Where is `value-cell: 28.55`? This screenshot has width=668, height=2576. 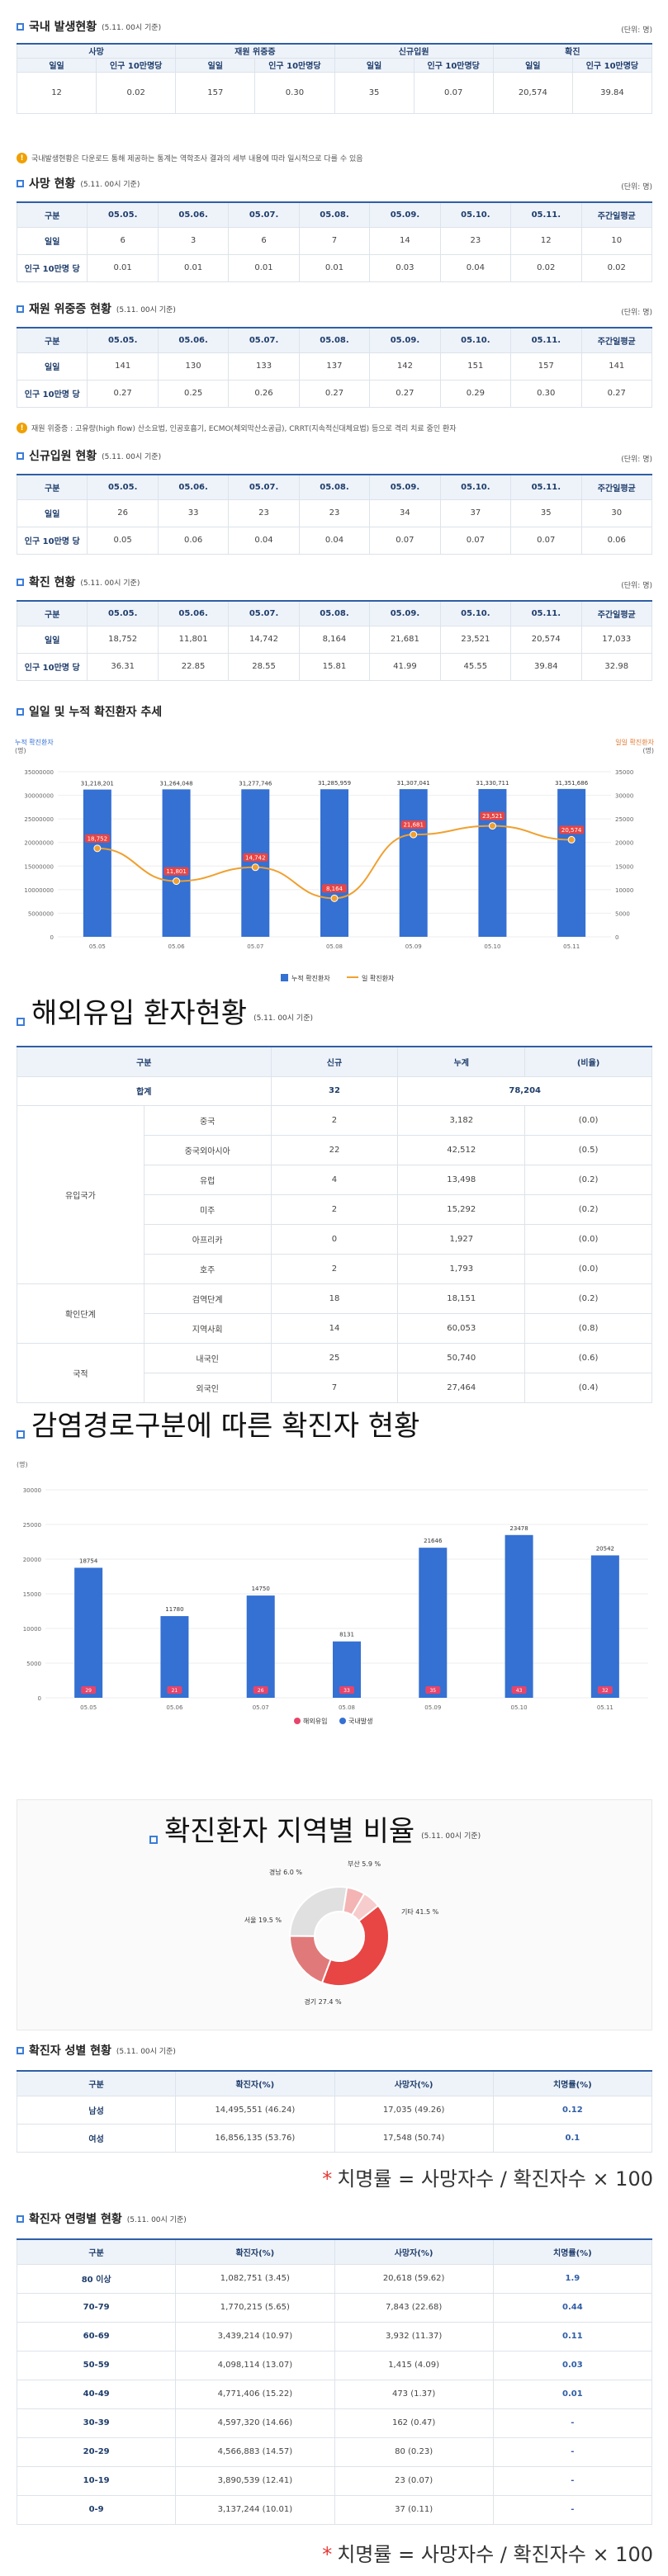 value-cell: 28.55 is located at coordinates (264, 666).